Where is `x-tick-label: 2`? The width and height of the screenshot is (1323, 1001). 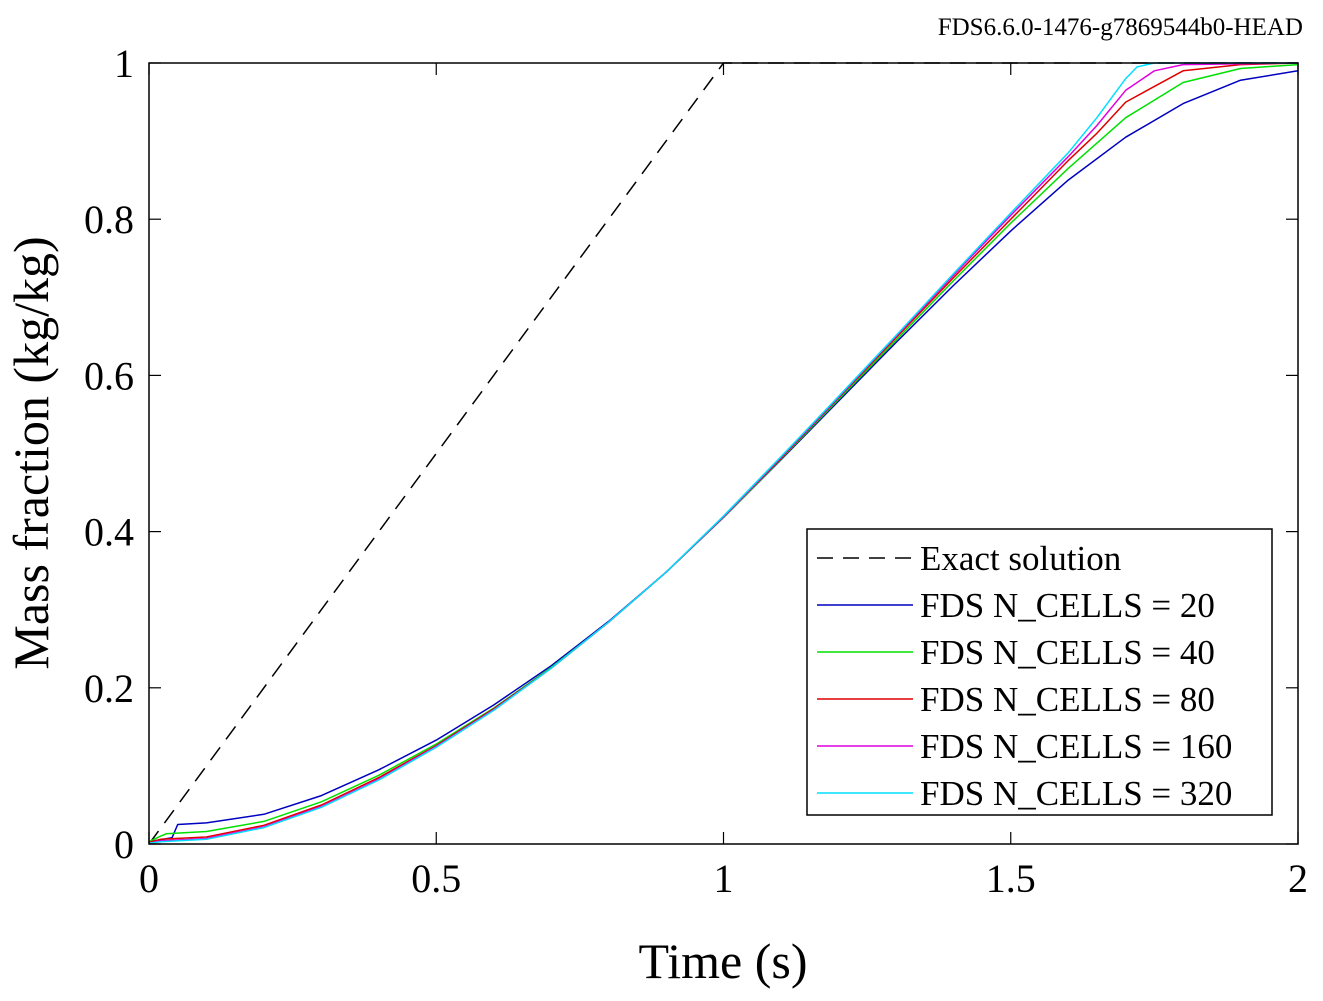 x-tick-label: 2 is located at coordinates (1298, 878).